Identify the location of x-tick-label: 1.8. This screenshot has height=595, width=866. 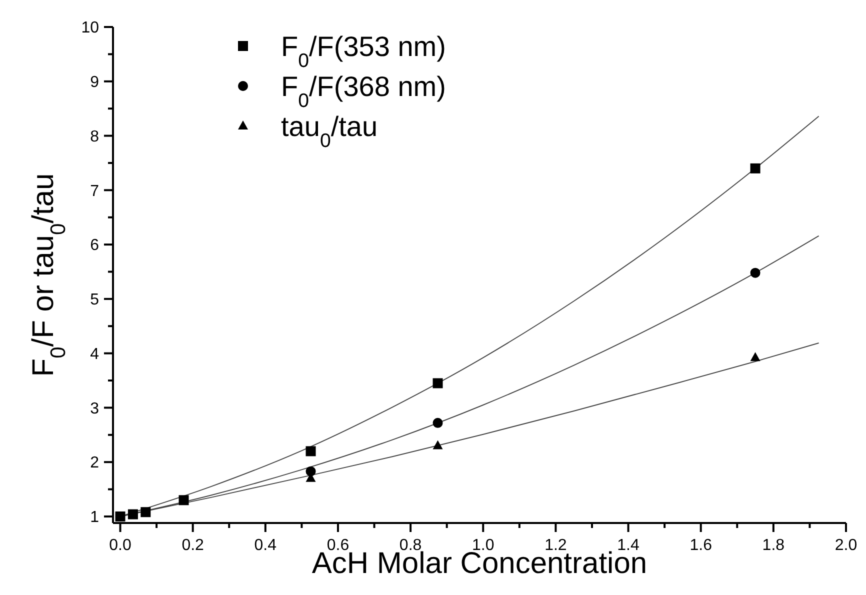
(773, 545).